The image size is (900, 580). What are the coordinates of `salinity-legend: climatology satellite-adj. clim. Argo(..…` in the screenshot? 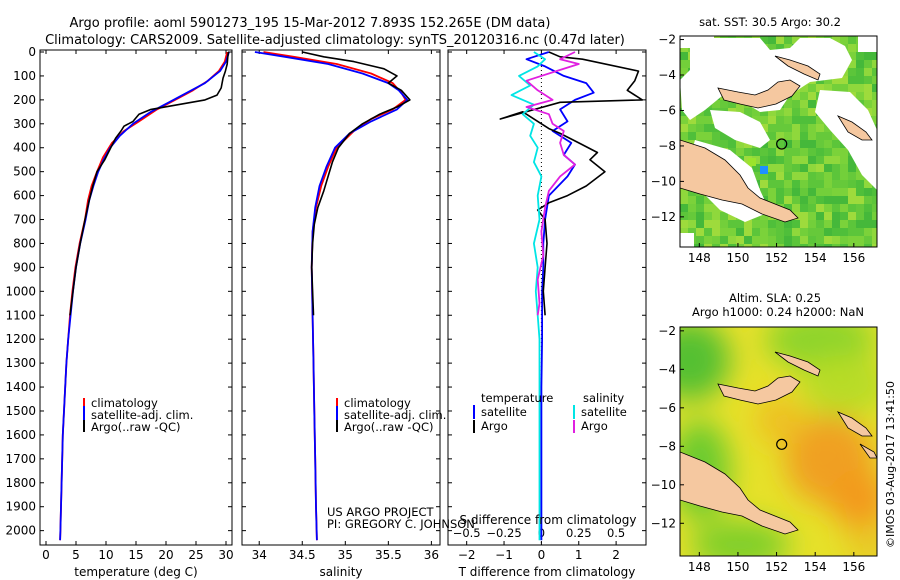 It's located at (391, 415).